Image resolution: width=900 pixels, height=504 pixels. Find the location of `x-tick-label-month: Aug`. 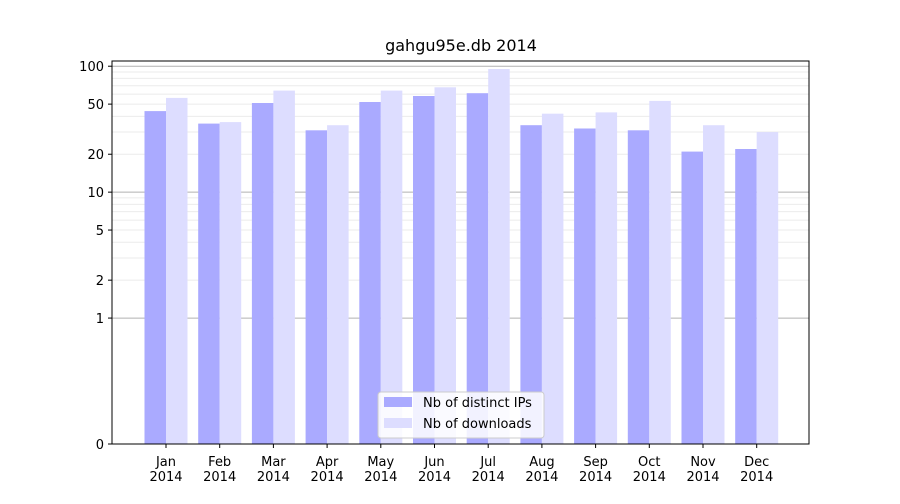

x-tick-label-month: Aug is located at coordinates (541, 462).